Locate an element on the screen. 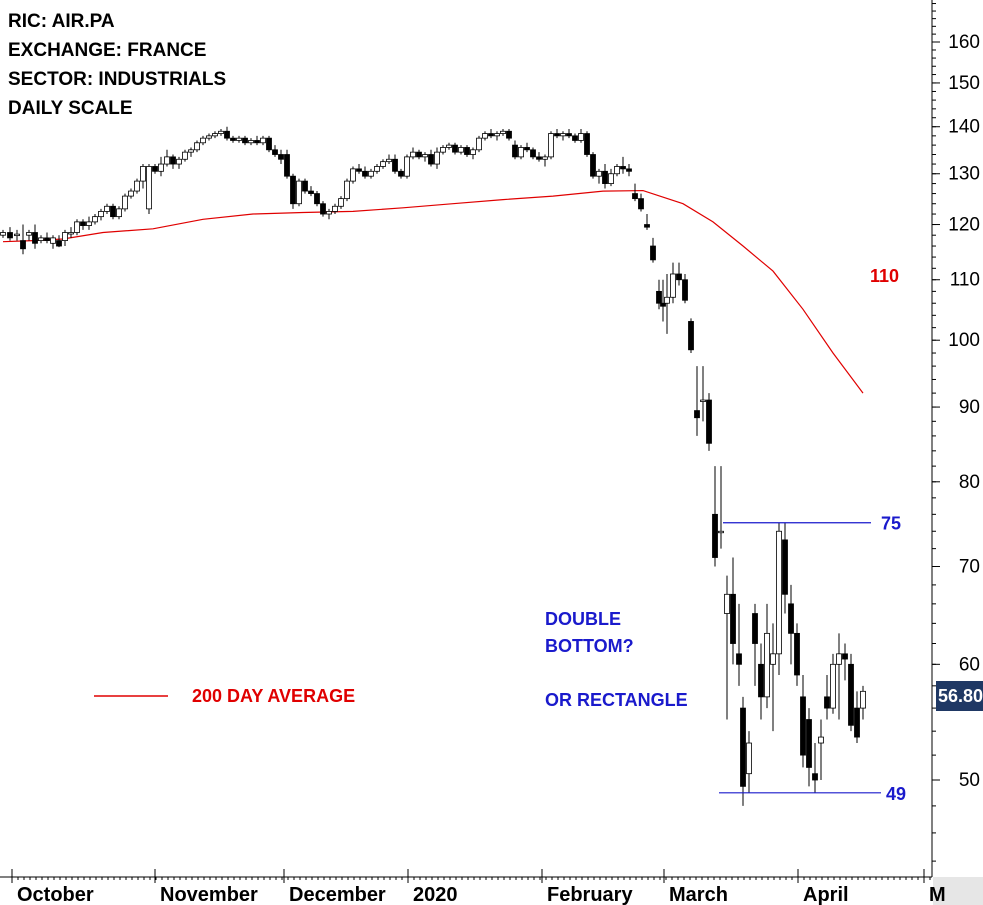 Image resolution: width=983 pixels, height=905 pixels. x-tick-label: 2020 is located at coordinates (435, 894).